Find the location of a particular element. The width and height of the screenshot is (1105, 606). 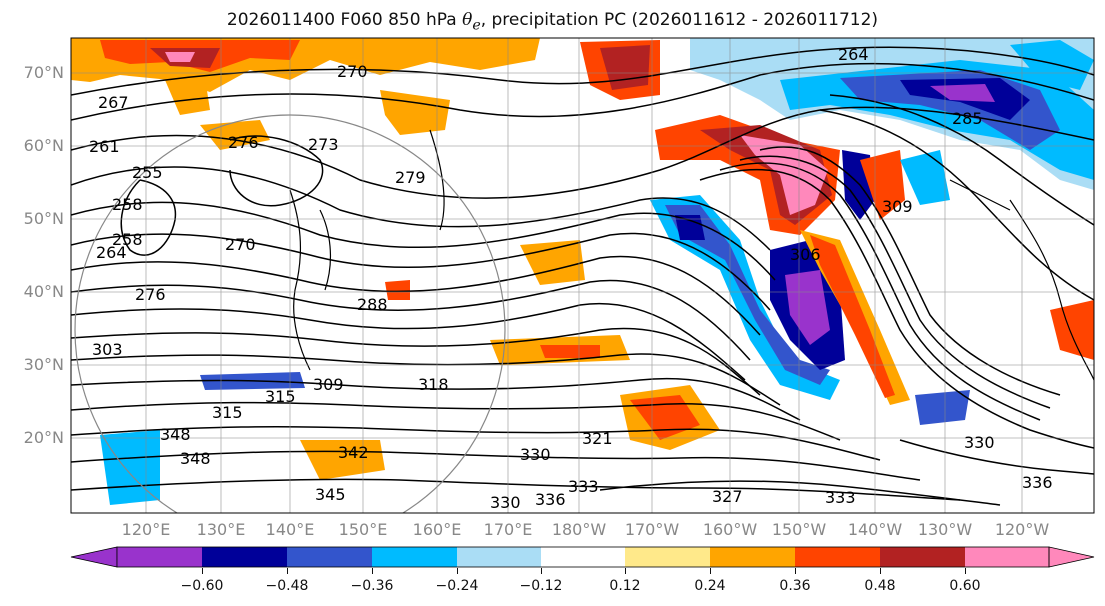

contour-label: 288 is located at coordinates (372, 304).